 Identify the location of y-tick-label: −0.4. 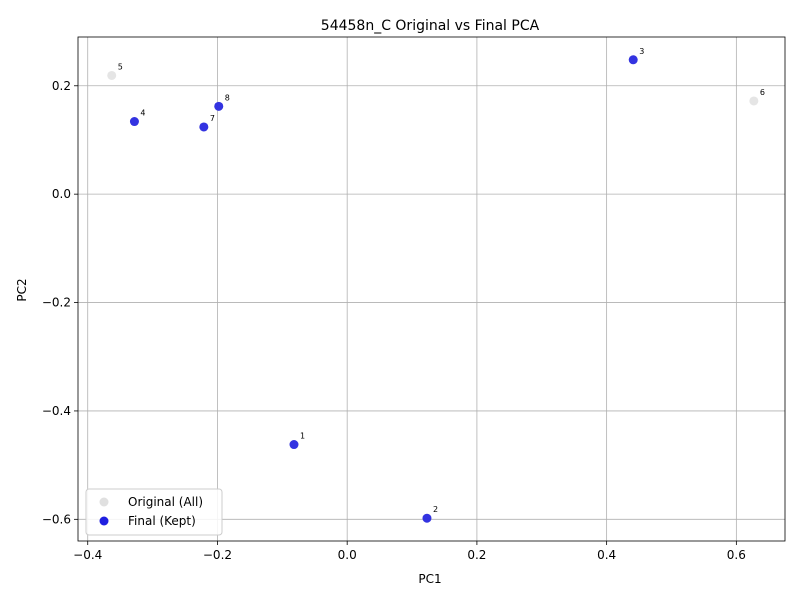
(56, 411).